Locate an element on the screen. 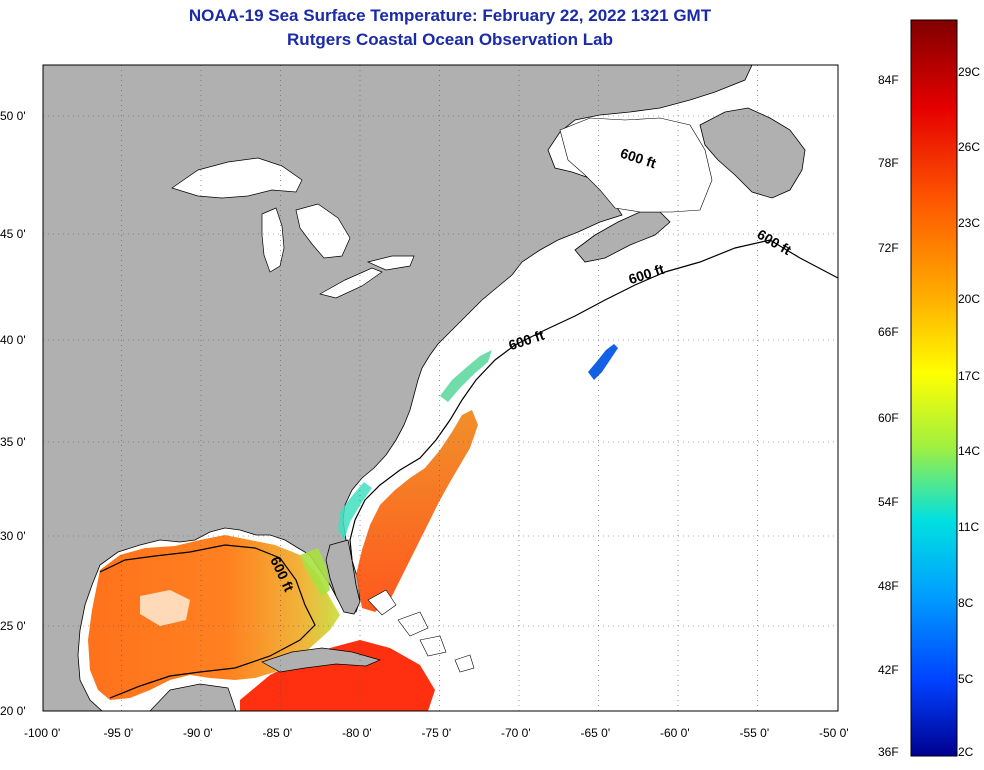 Image resolution: width=984 pixels, height=770 pixels. lon-tick-label: -95 0' is located at coordinates (118, 733).